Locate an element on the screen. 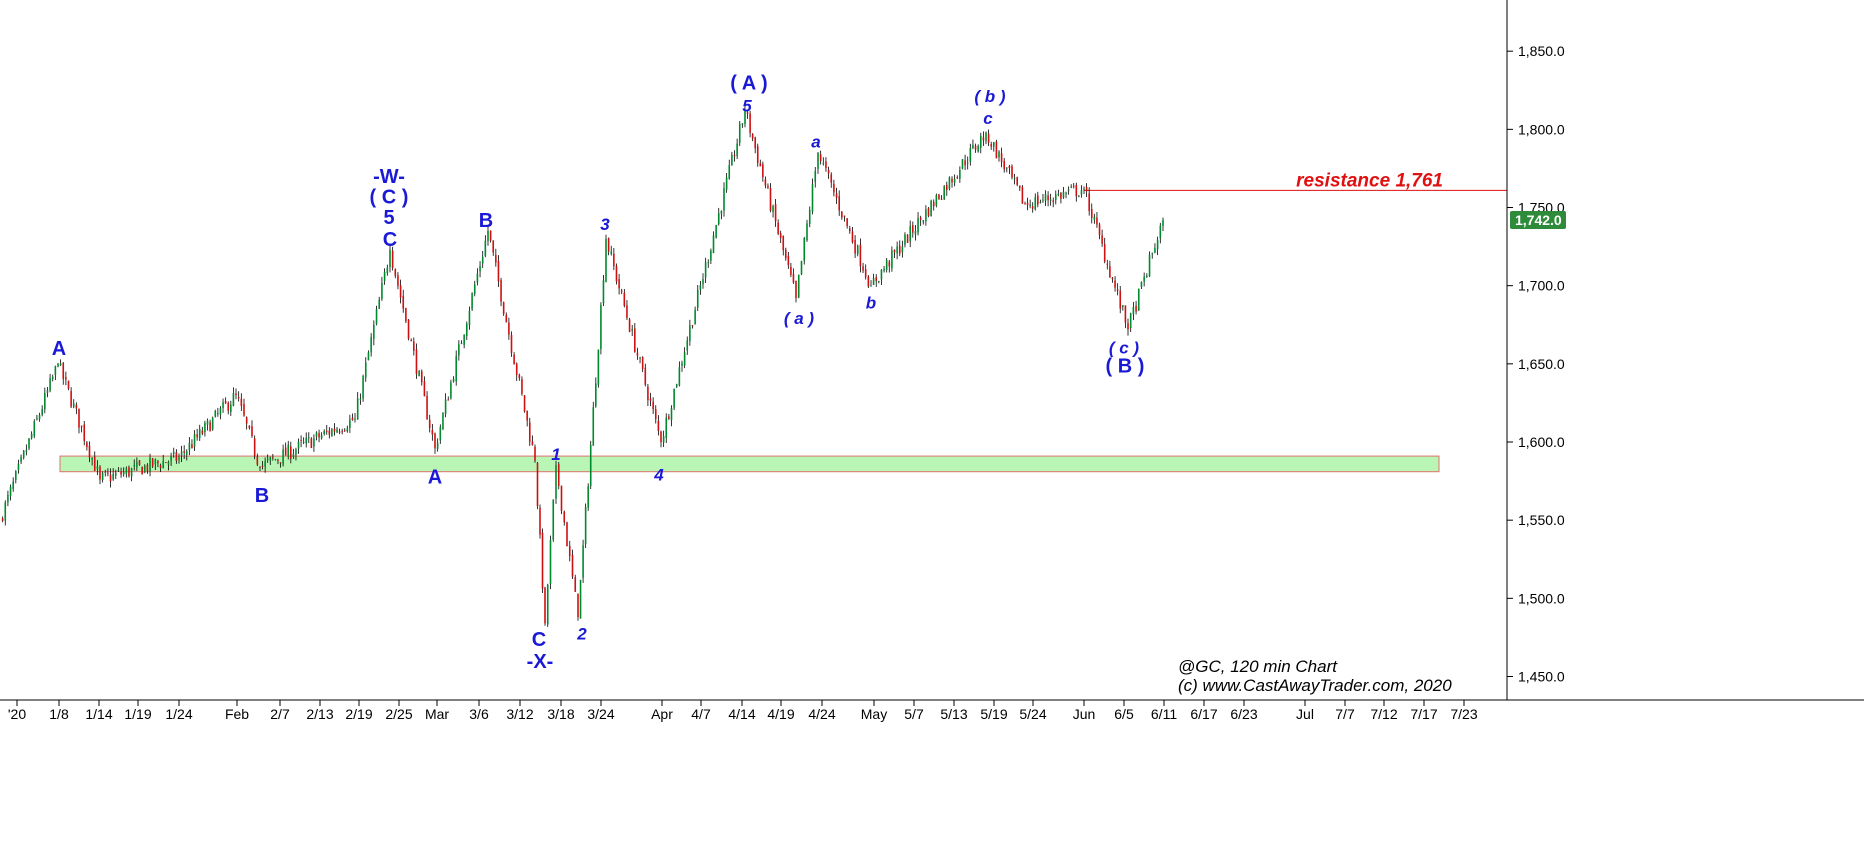 The image size is (1864, 857). x-tick-label: '20 is located at coordinates (17, 714).